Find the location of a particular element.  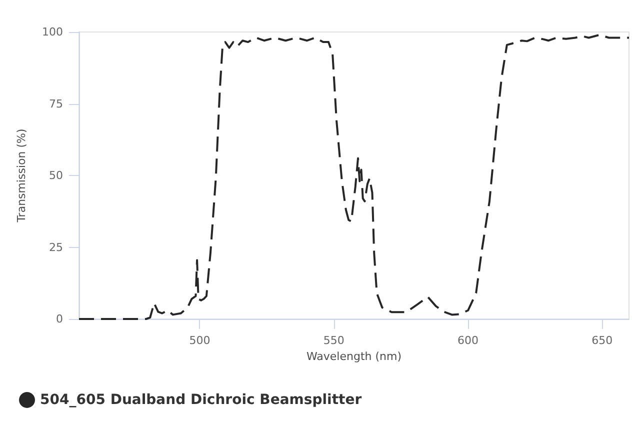

y-tick-label: 0 is located at coordinates (59, 319).